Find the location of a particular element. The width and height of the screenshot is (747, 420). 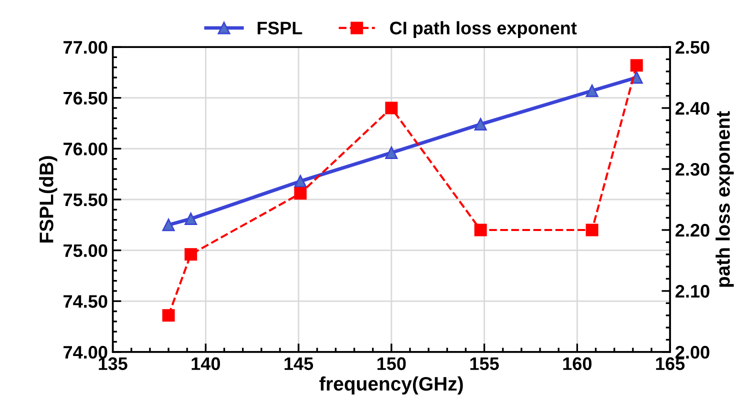

y-axis-title: FSPL(dB) is located at coordinates (48, 199).